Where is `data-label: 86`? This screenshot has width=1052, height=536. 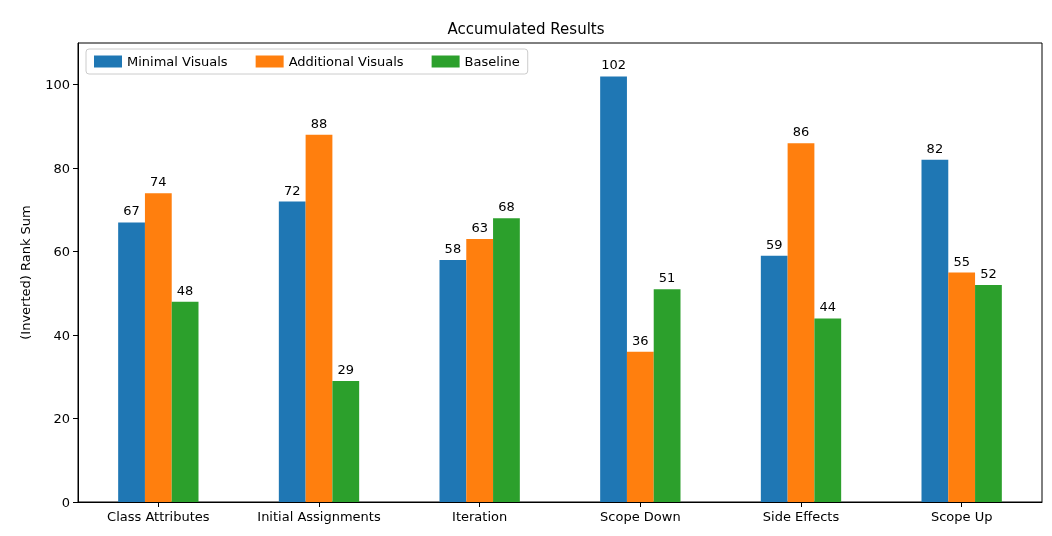 data-label: 86 is located at coordinates (801, 132).